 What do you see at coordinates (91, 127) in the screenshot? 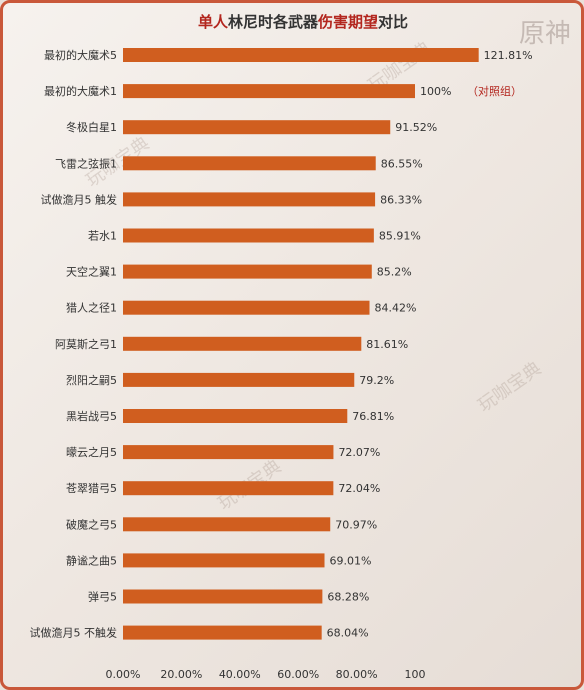
I see `category-label: 冬极白星1` at bounding box center [91, 127].